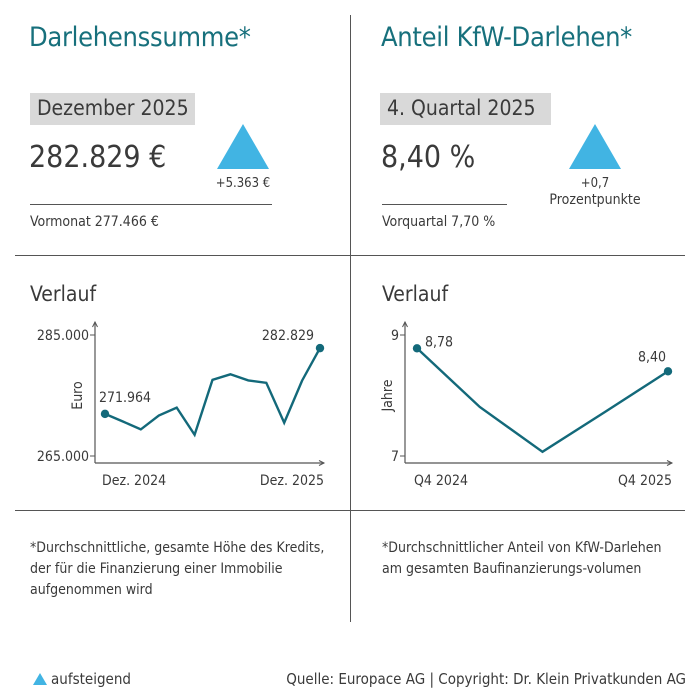 Image resolution: width=700 pixels, height=700 pixels. Describe the element at coordinates (350, 318) in the screenshot. I see `vertical-divider` at that location.